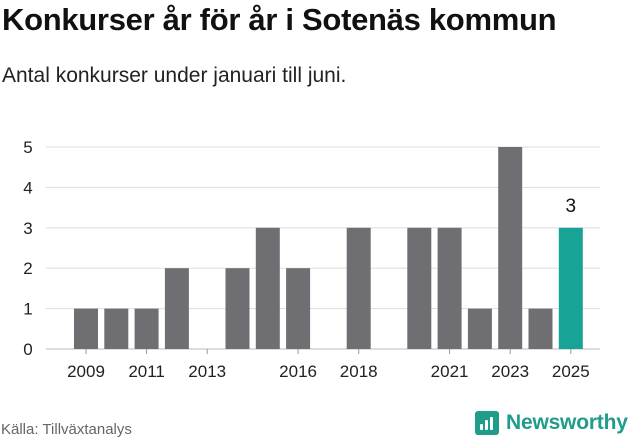 The image size is (631, 439). Describe the element at coordinates (27, 228) in the screenshot. I see `y-tick-label: 3` at that location.